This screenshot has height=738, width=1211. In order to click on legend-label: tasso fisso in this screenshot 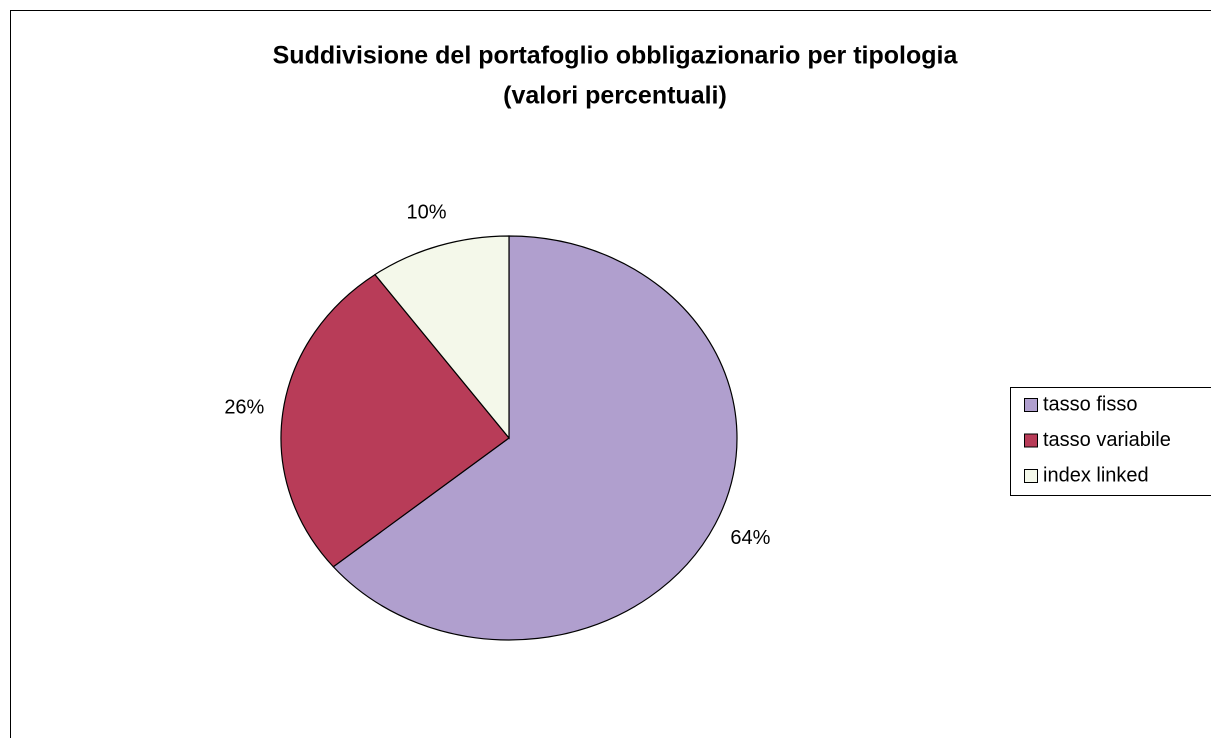, I will do `click(1090, 404)`.